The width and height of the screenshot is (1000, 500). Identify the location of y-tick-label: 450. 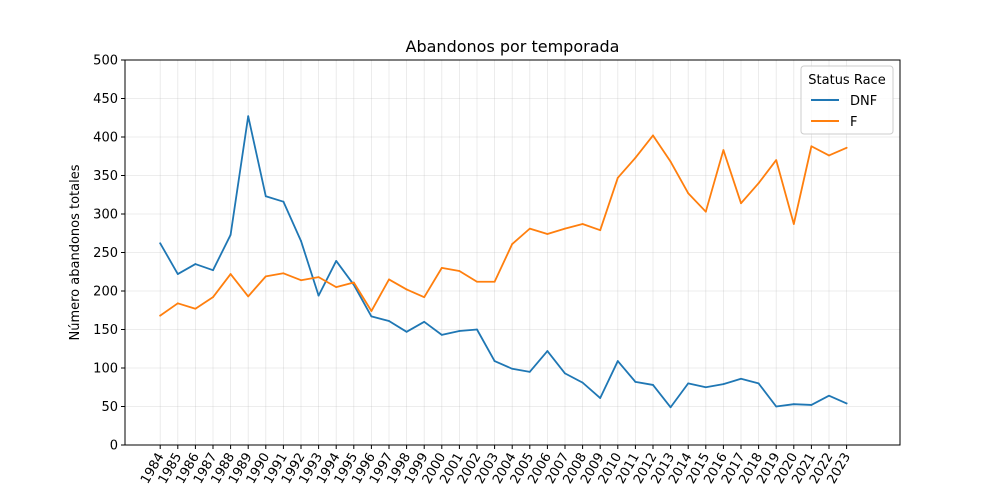
(105, 99).